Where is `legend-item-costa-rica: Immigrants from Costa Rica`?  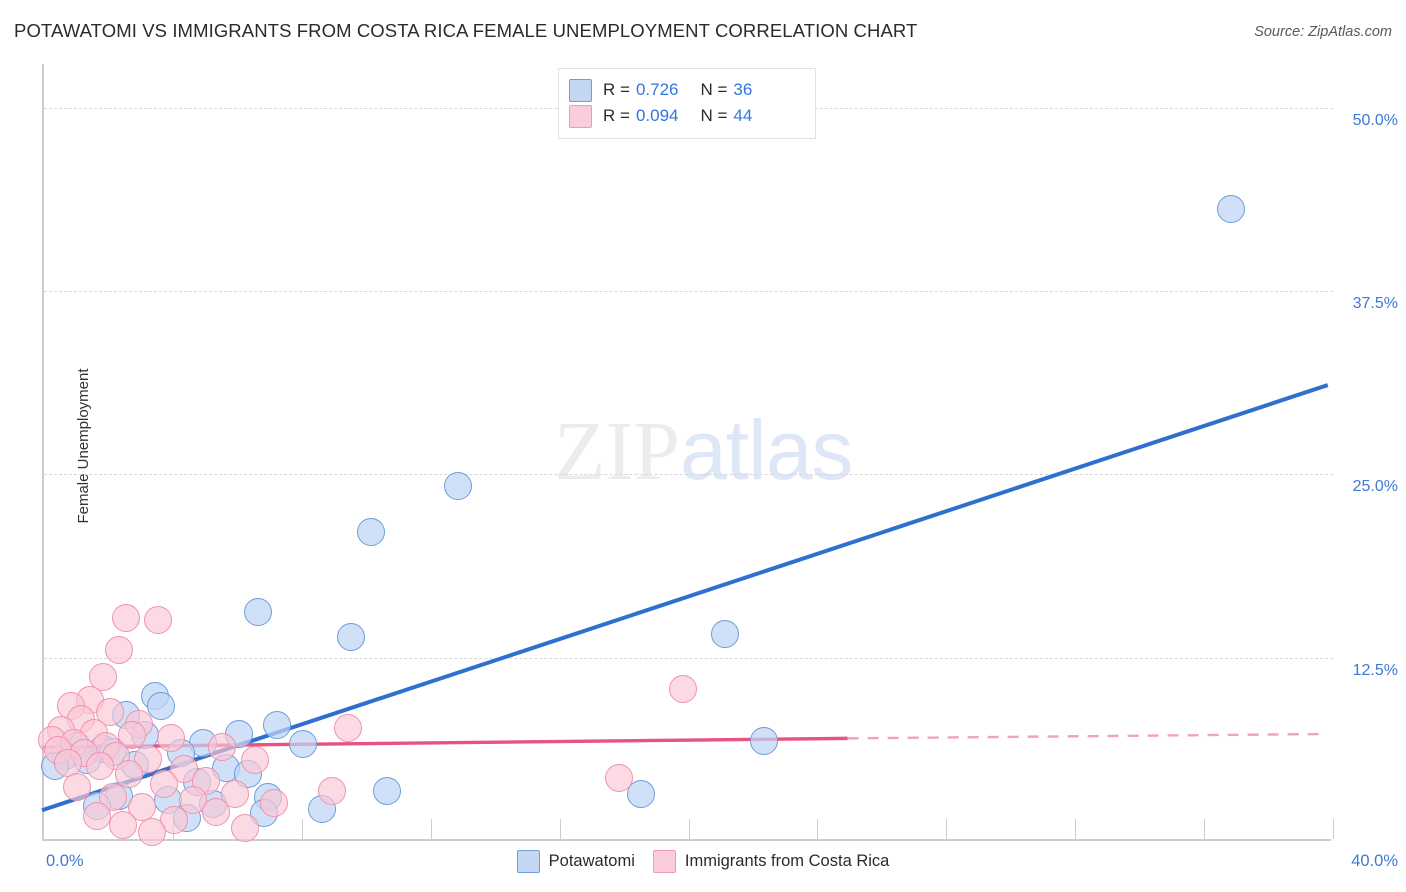
legend-item-costa-rica: Immigrants from Costa Rica is located at coordinates (771, 861).